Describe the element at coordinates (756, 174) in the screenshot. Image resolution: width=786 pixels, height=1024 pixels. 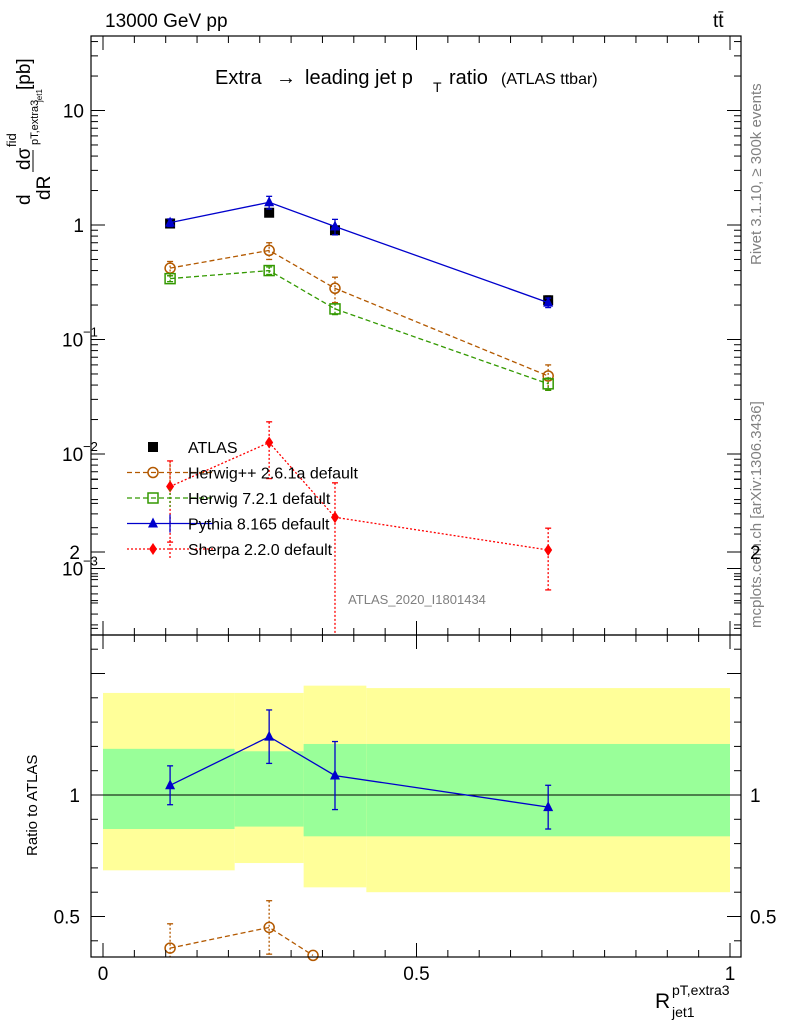
I see `rivet-label: Rivet 3.1.10, ≥ 300k events` at that location.